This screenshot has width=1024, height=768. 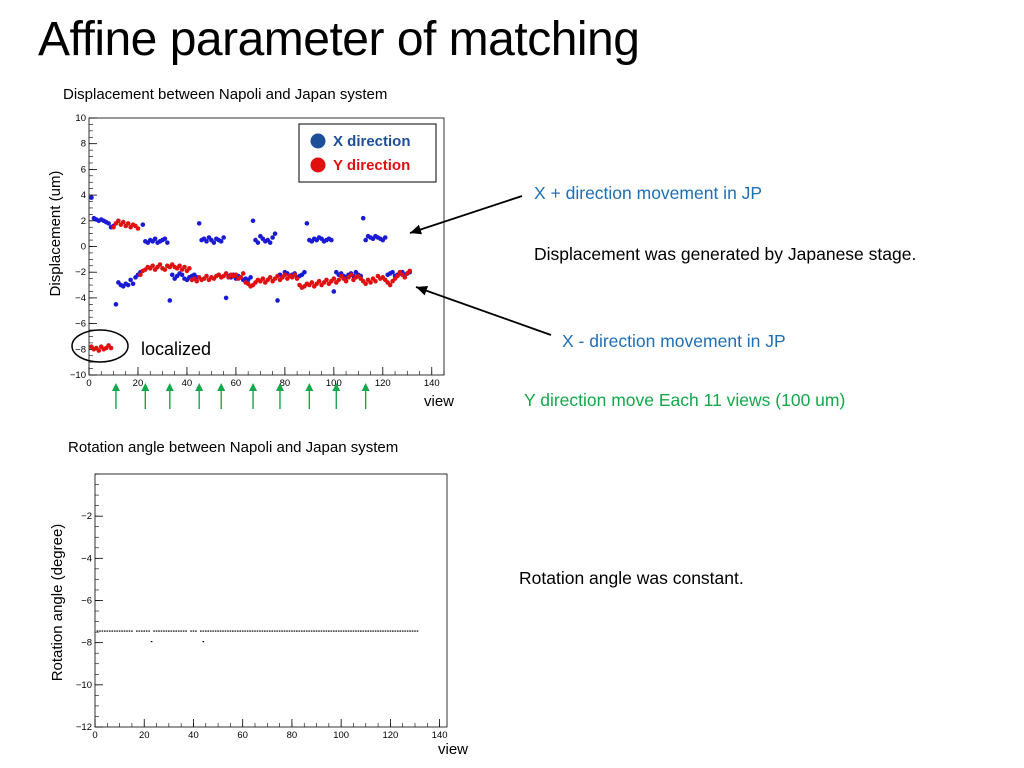 What do you see at coordinates (138, 383) in the screenshot?
I see `x-tick-label: 20` at bounding box center [138, 383].